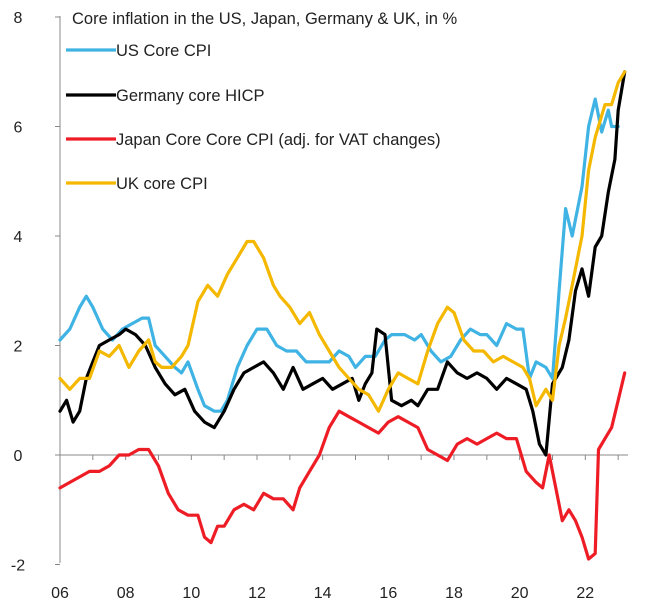 The width and height of the screenshot is (653, 610). Describe the element at coordinates (163, 51) in the screenshot. I see `legend-label-us-core-cpi: US Core CPI` at that location.